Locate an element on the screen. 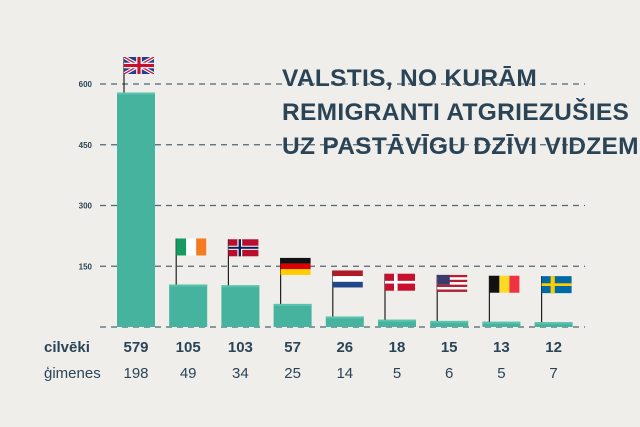 Image resolution: width=640 pixels, height=427 pixels. title-line-3: UZ PASTĀVĪGU DZĪVI VIDZEMĒ is located at coordinates (461, 146).